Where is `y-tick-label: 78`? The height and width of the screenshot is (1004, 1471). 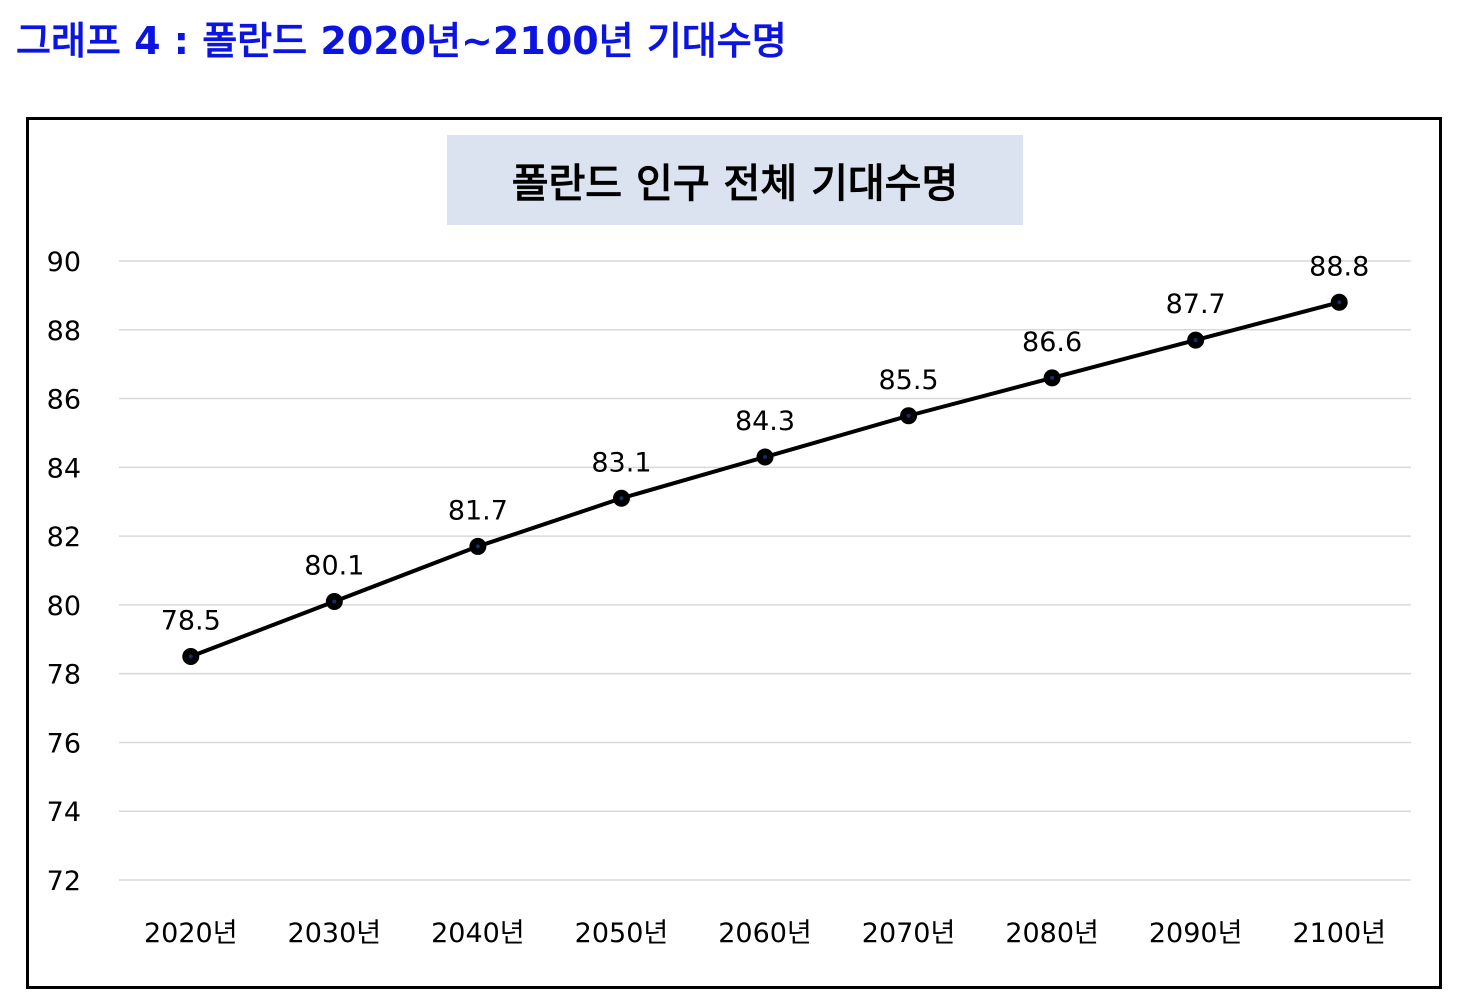 y-tick-label: 78 is located at coordinates (64, 675).